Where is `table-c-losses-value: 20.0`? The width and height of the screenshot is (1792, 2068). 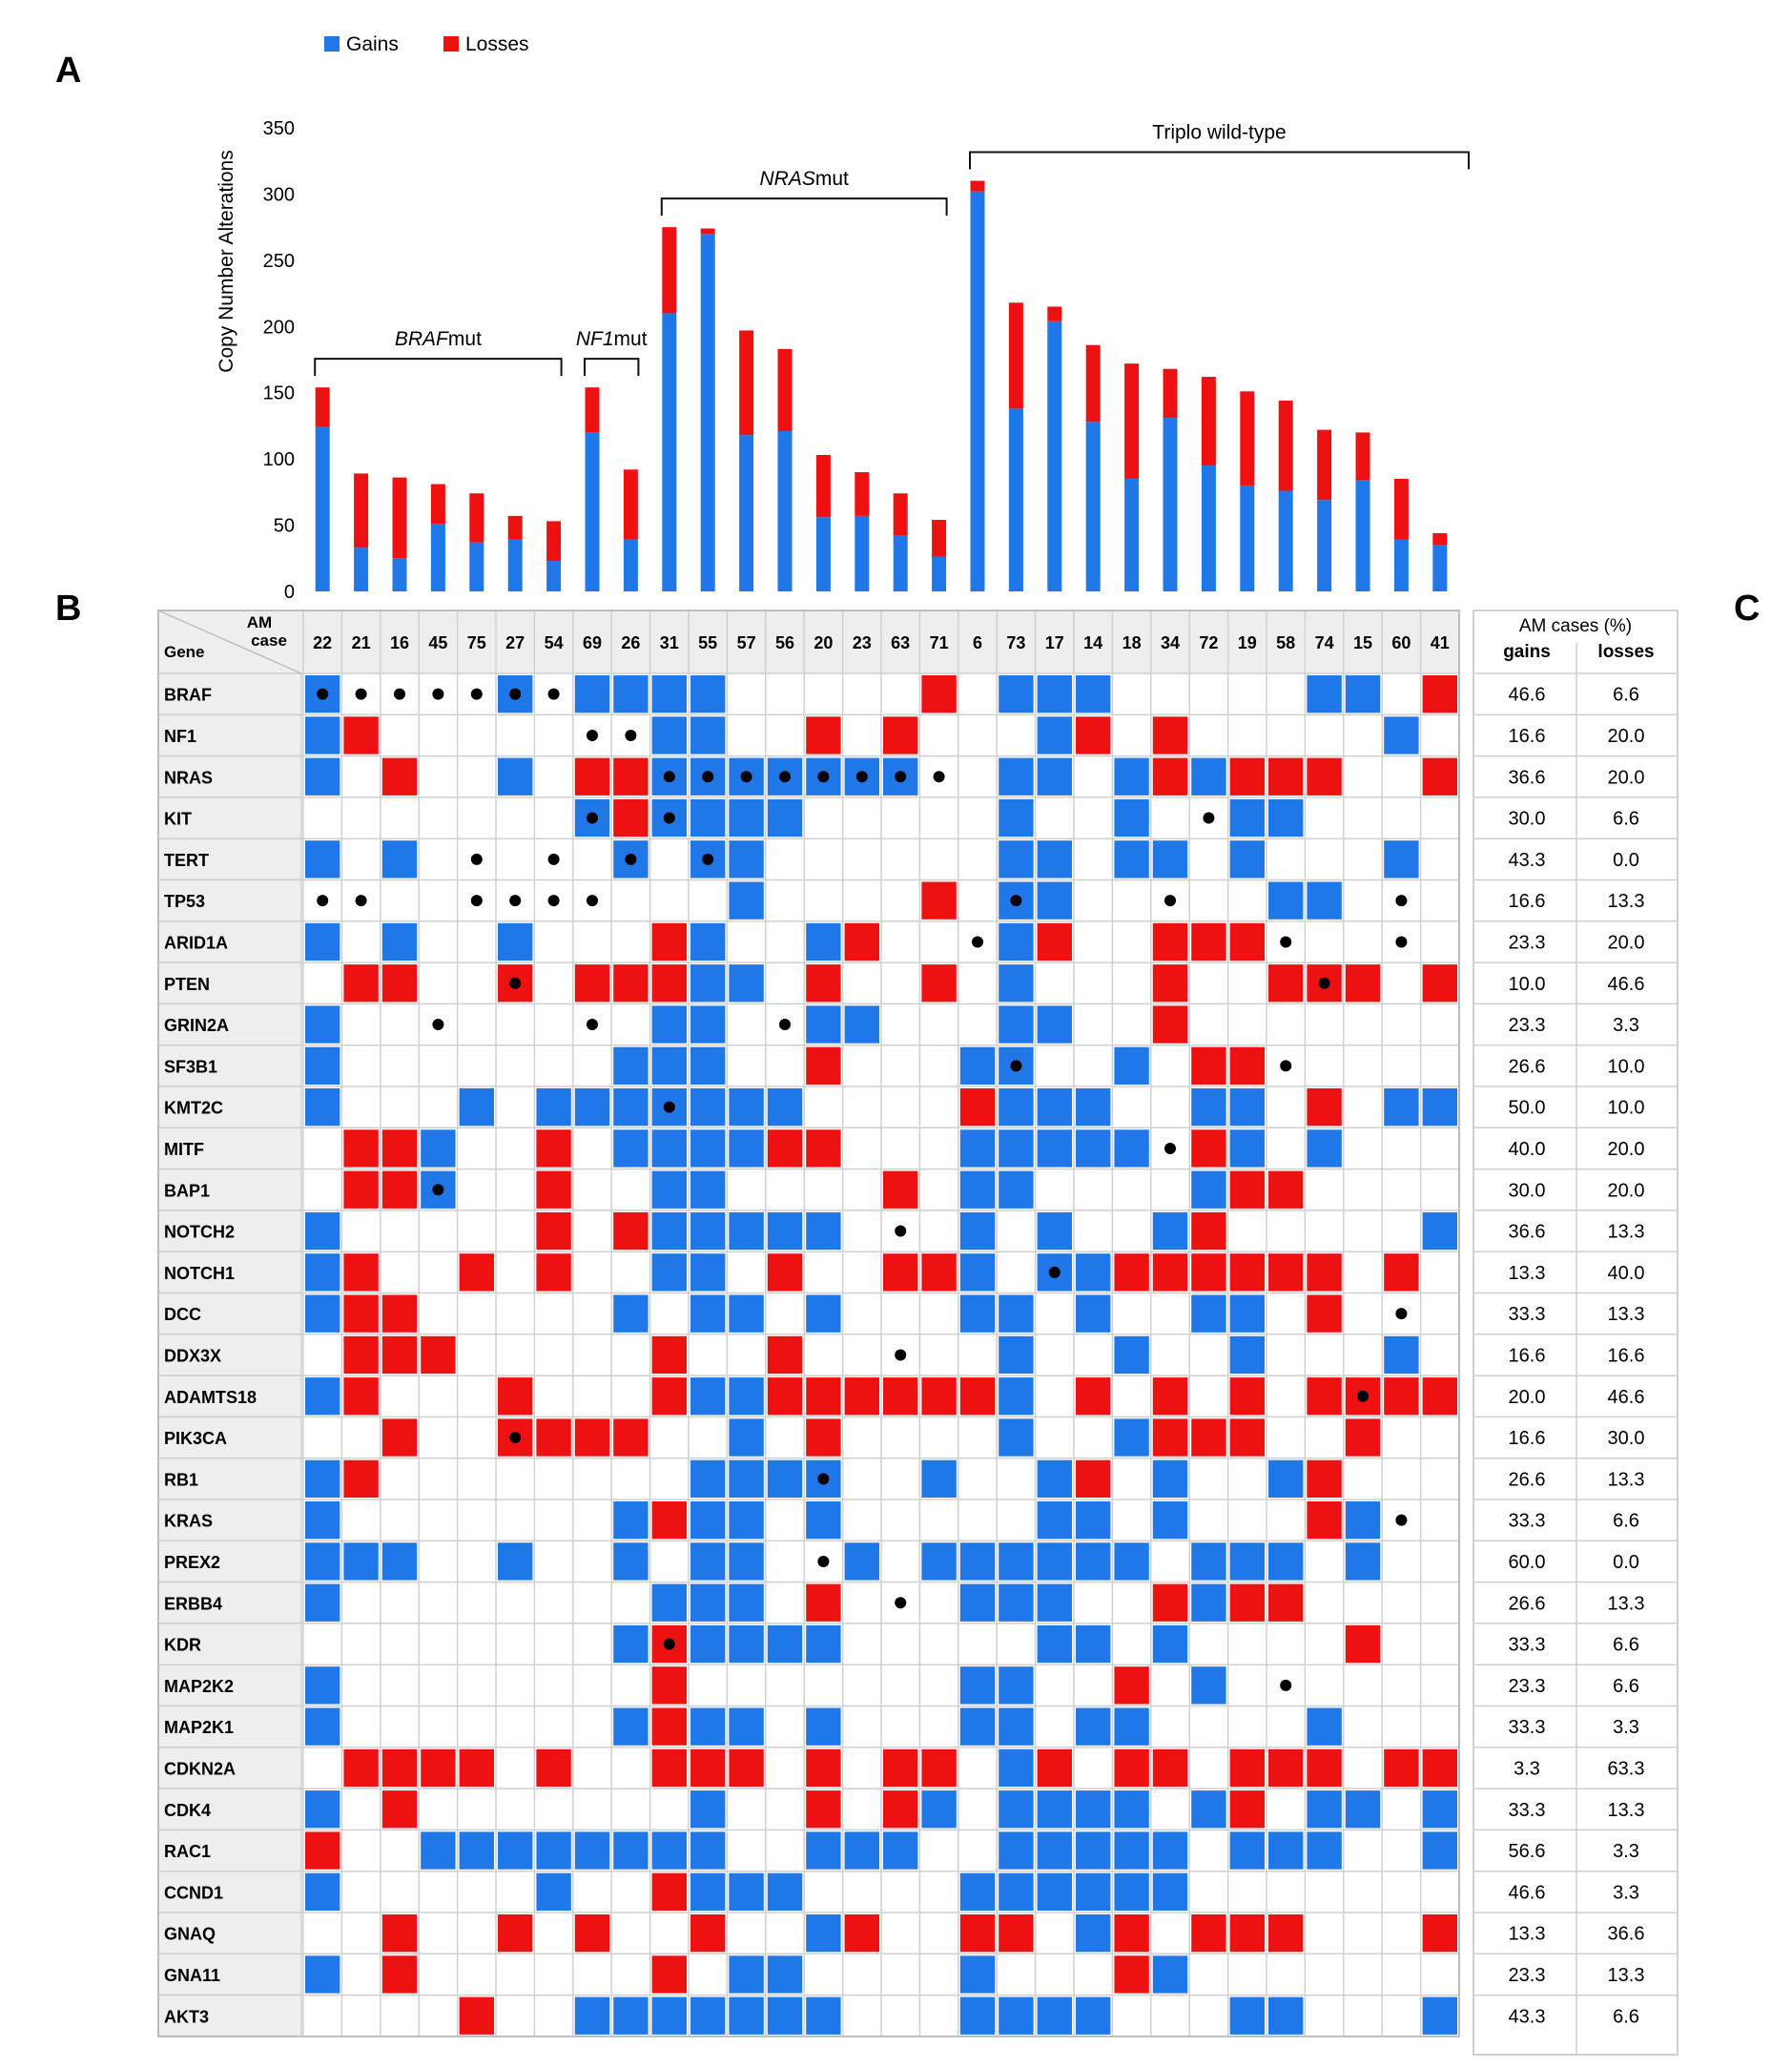 table-c-losses-value: 20.0 is located at coordinates (1626, 1190).